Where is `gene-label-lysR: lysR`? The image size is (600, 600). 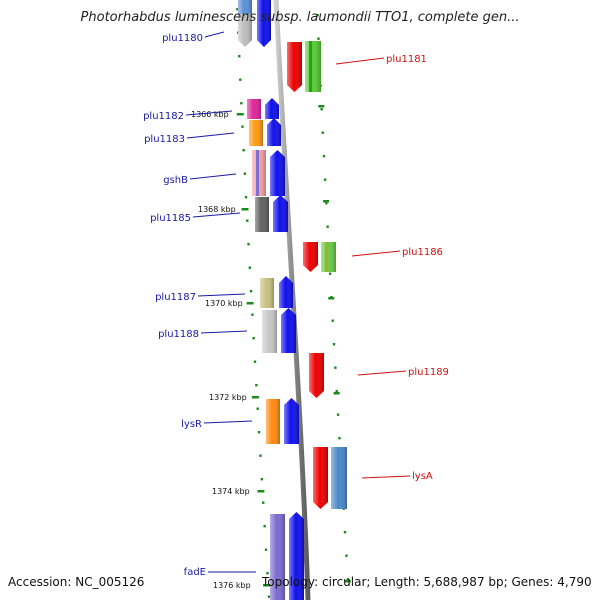
gene-label-lysR: lysR is located at coordinates (191, 424).